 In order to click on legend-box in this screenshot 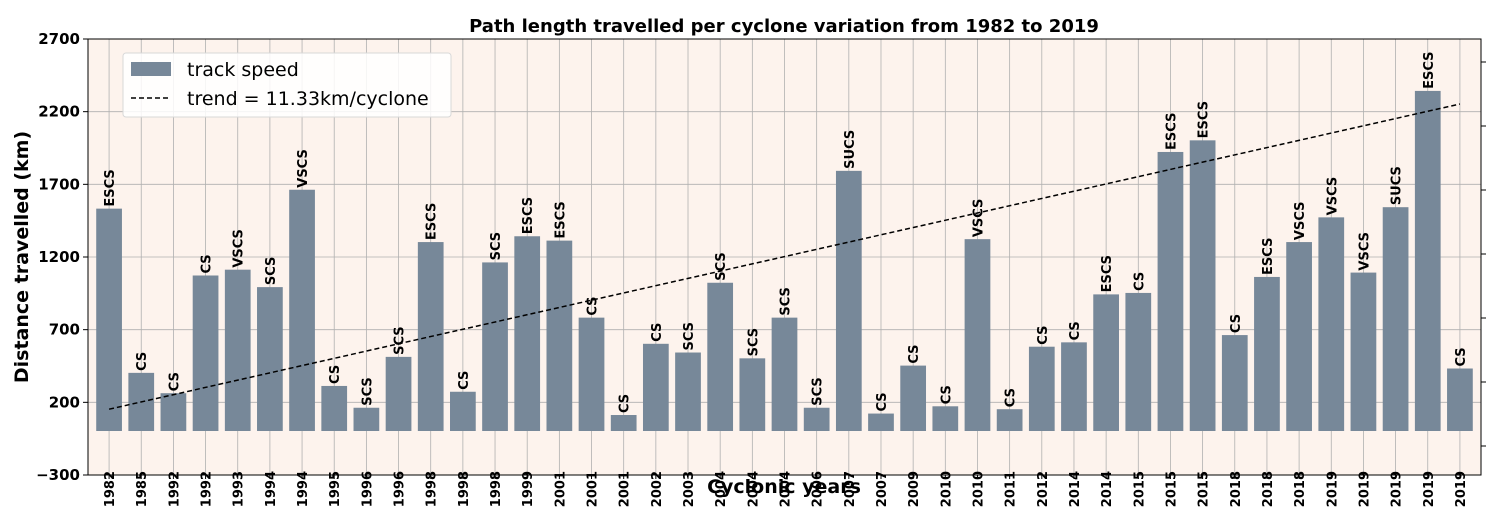, I will do `click(287, 85)`.